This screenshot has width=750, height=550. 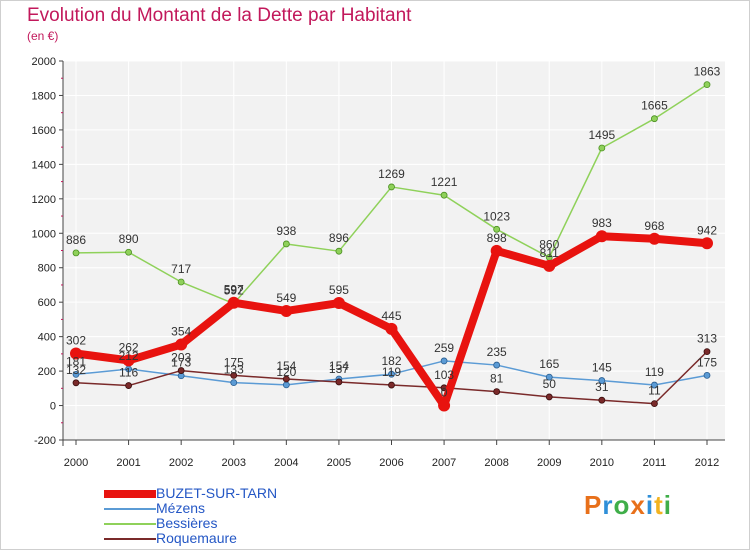 I want to click on y-tick-label: 400, so click(x=47, y=338).